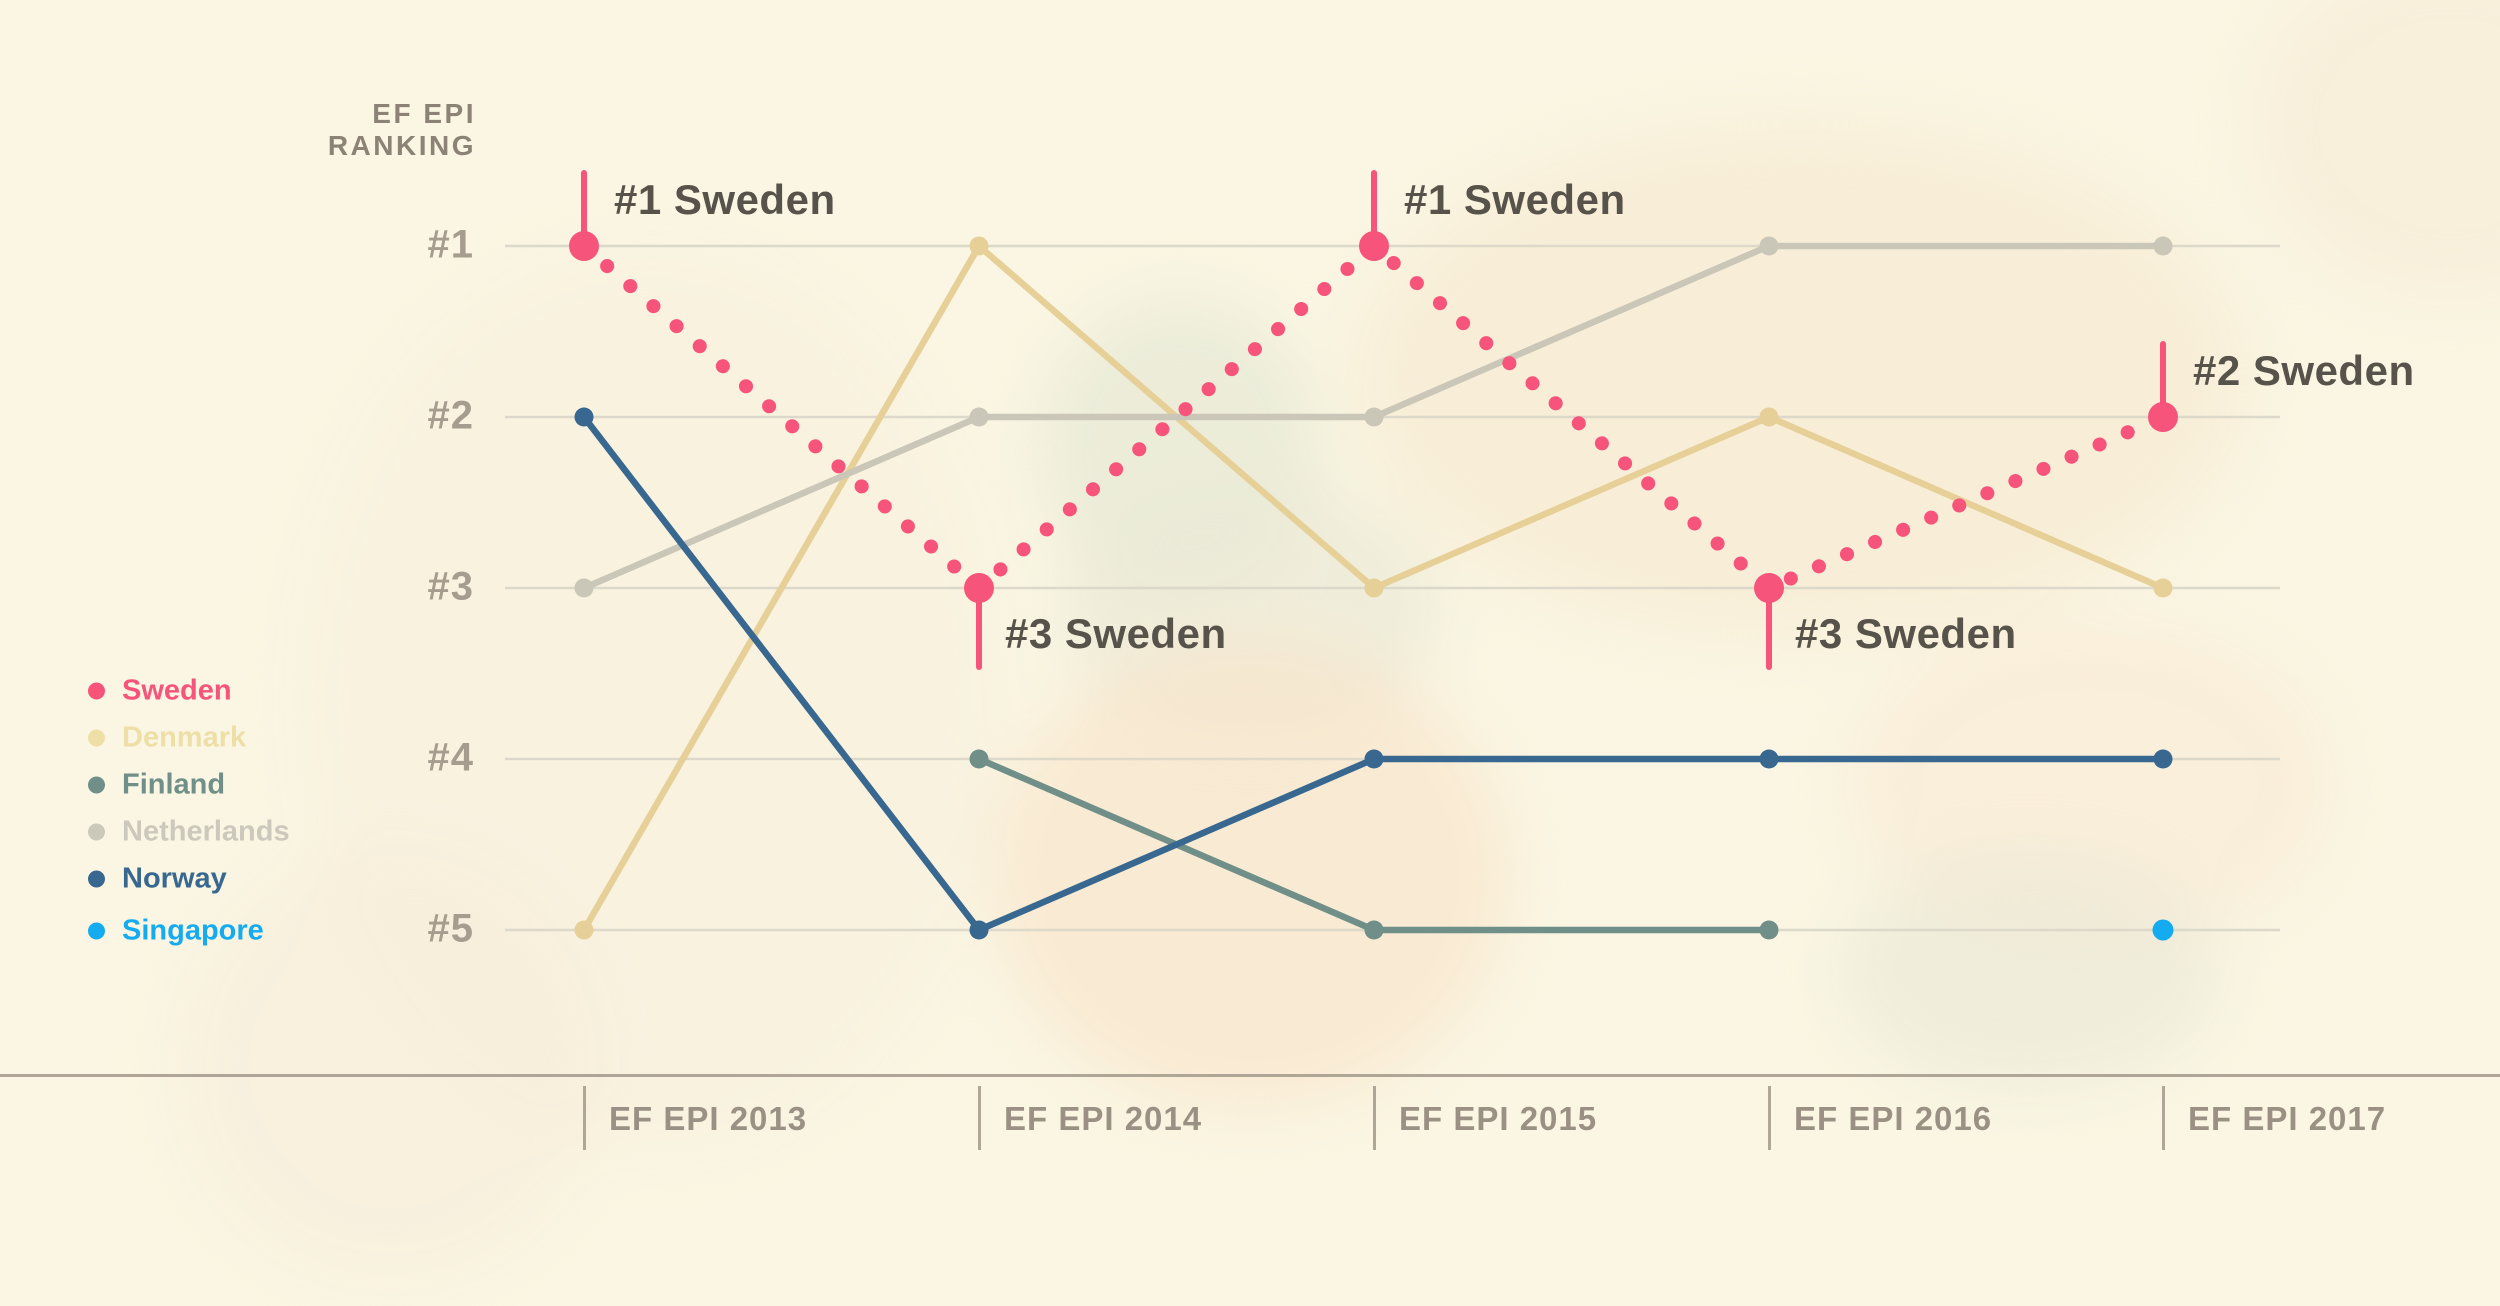 The image size is (2500, 1306). What do you see at coordinates (1769, 246) in the screenshot?
I see `data-point-netherlands-2016` at bounding box center [1769, 246].